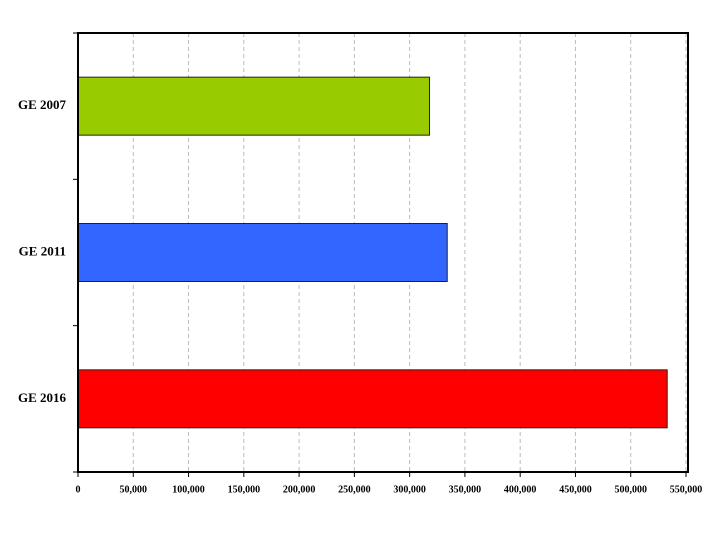  What do you see at coordinates (188, 489) in the screenshot?
I see `x-tick-label: 100,000` at bounding box center [188, 489].